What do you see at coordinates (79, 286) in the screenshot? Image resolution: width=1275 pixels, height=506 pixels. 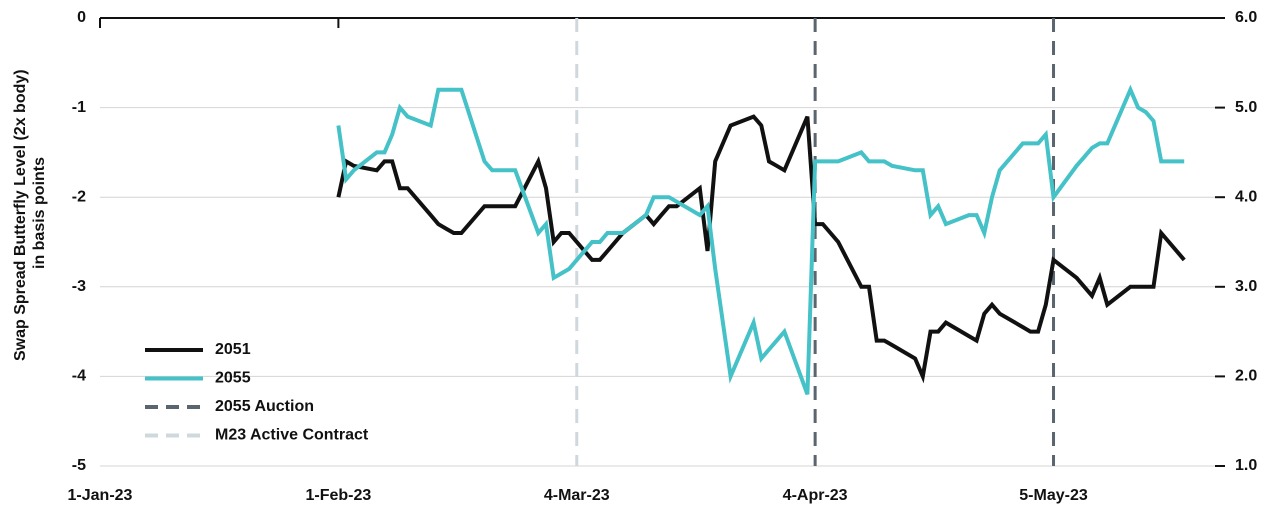 I see `y-tick-label: -3` at bounding box center [79, 286].